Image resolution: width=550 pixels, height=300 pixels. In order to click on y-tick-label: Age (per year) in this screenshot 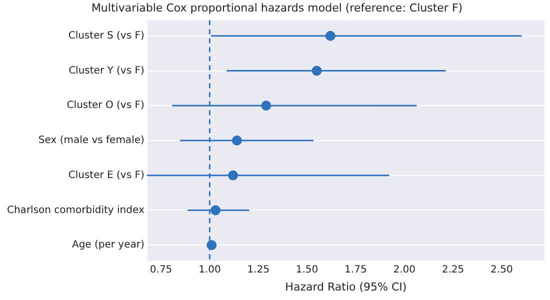, I will do `click(108, 245)`.